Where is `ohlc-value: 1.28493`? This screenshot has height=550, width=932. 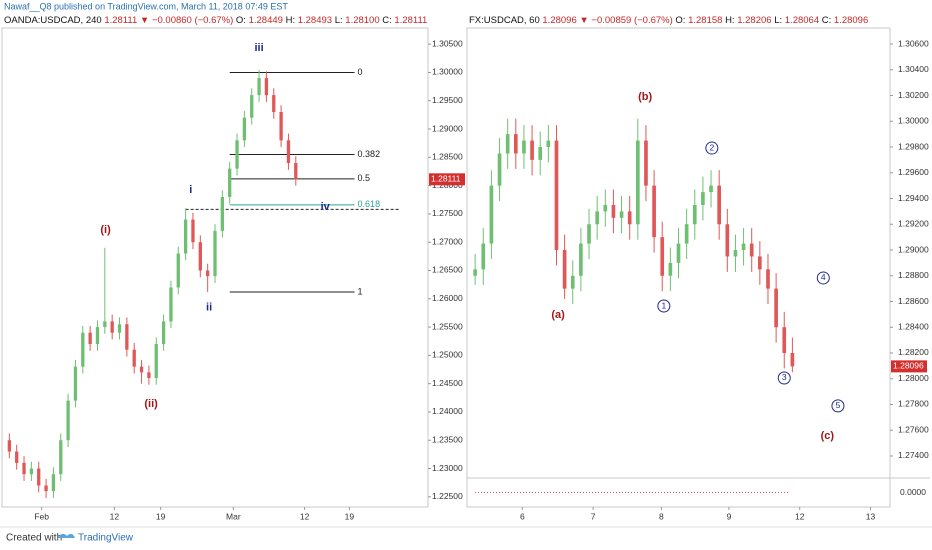 ohlc-value: 1.28493 is located at coordinates (315, 20).